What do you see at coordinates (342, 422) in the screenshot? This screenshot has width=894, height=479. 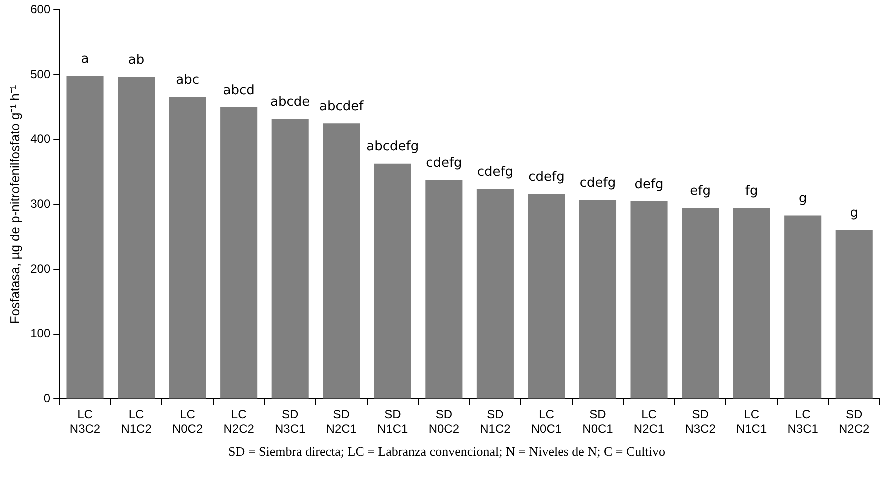 I see `x-tick-label: SD N2C1` at bounding box center [342, 422].